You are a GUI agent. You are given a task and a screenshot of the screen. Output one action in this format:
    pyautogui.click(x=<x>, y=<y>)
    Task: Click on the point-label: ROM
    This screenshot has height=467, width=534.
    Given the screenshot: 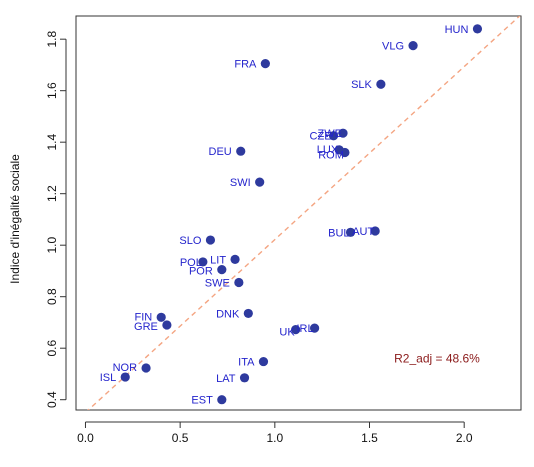 What is the action you would take?
    pyautogui.click(x=331, y=155)
    